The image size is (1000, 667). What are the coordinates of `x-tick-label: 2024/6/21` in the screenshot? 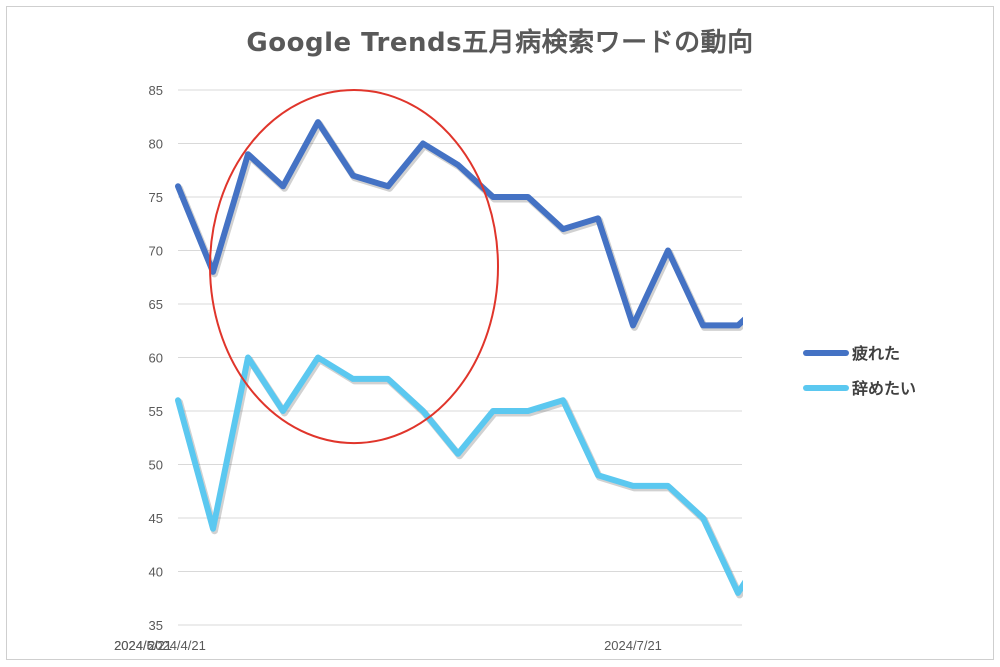 It's located at (143, 645).